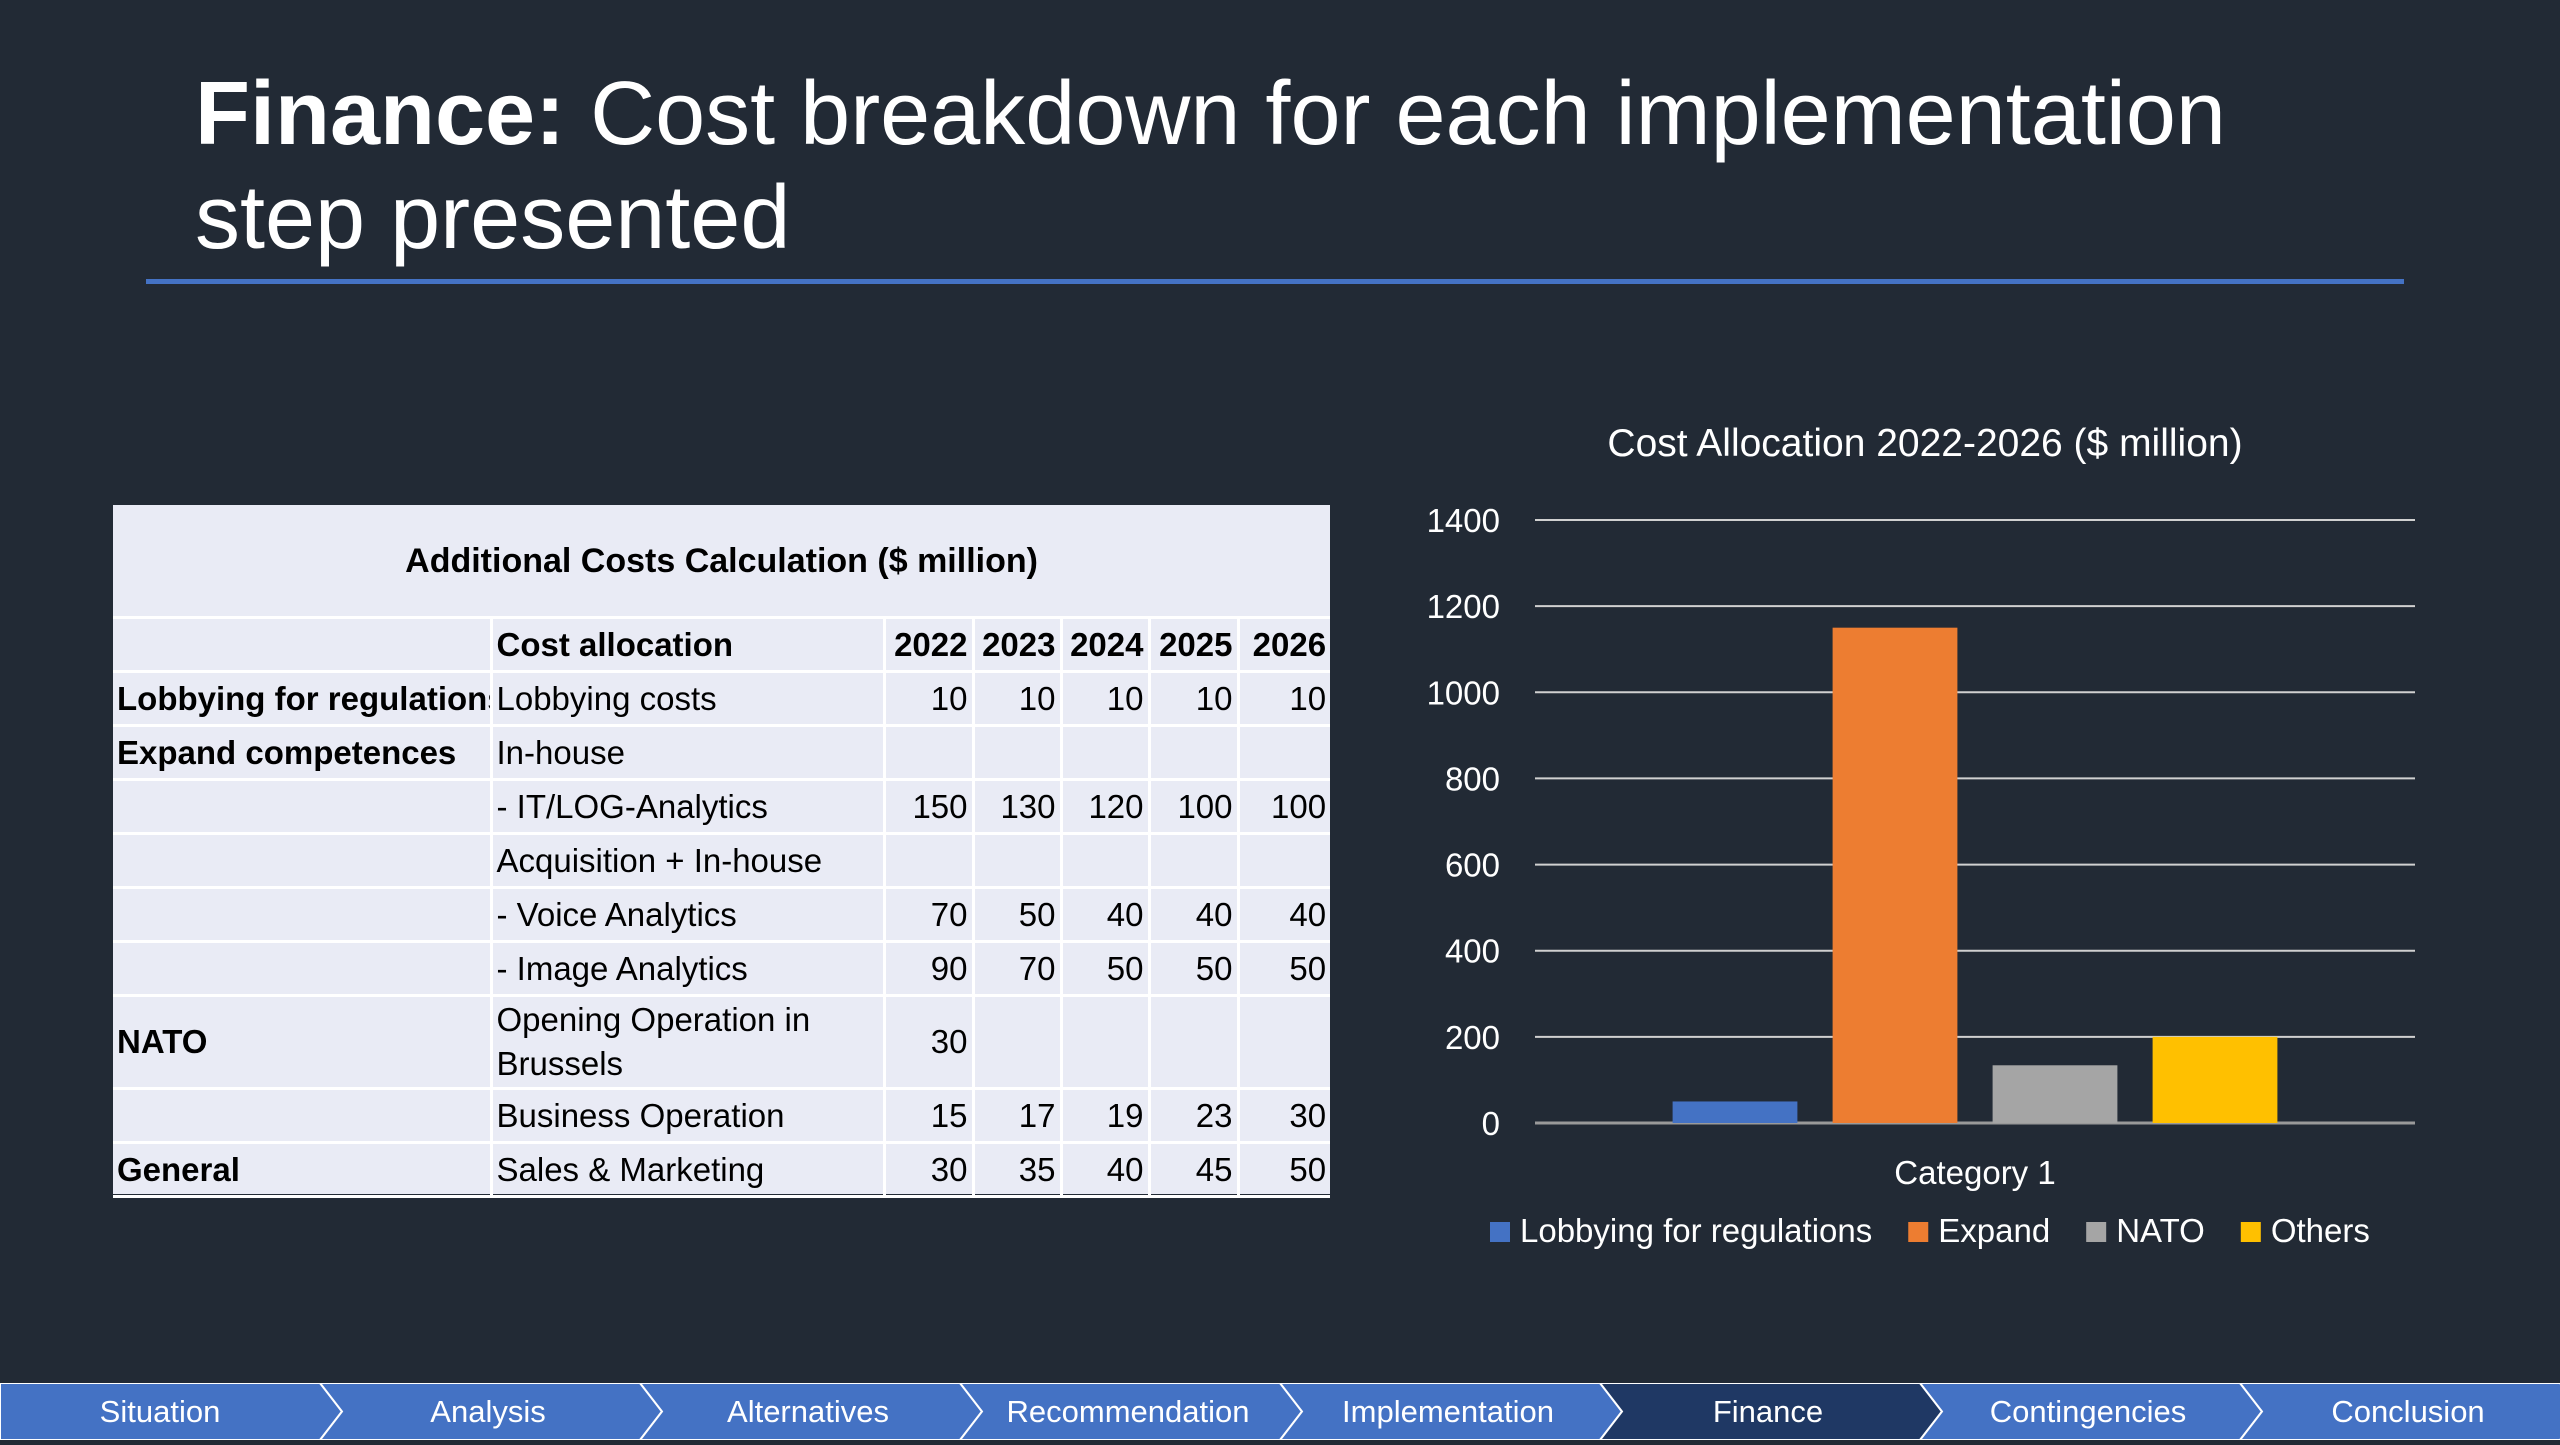  I want to click on row-item: In-house, so click(688, 753).